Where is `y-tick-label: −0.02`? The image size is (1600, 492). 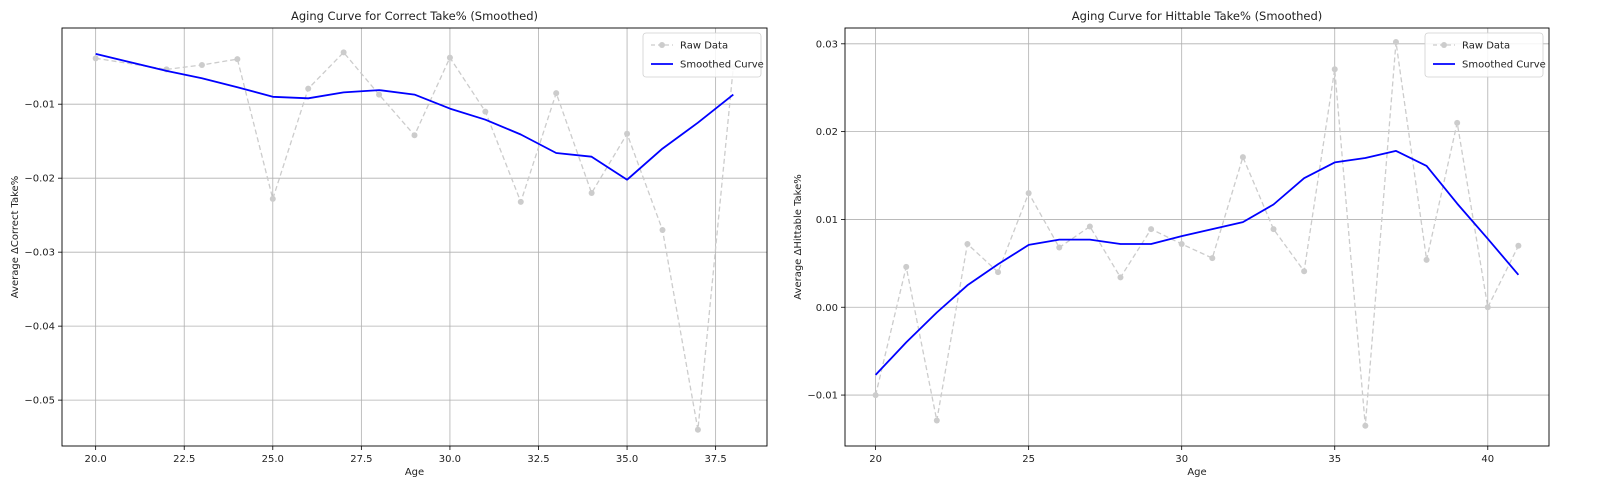 y-tick-label: −0.02 is located at coordinates (39, 179).